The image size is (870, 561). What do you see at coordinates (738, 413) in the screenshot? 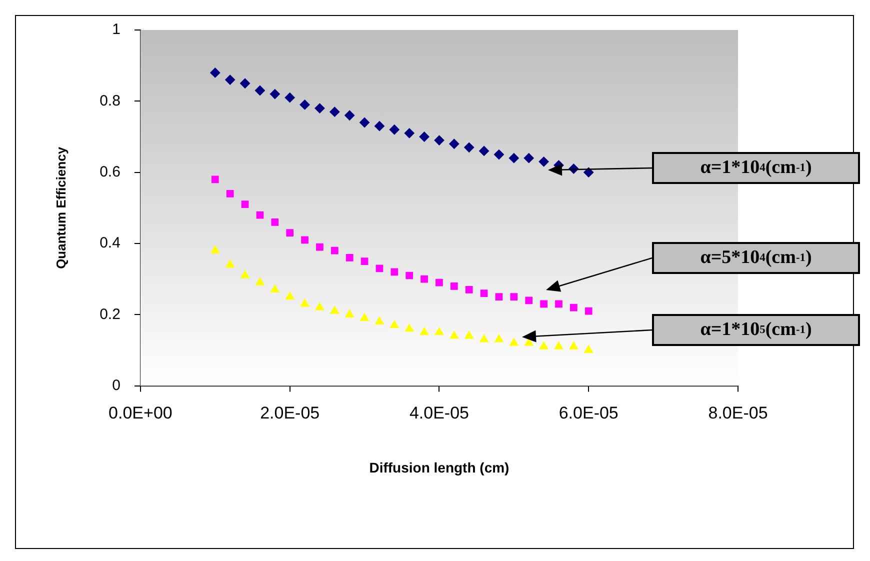
I see `x-tick-label: 8.0E-05` at bounding box center [738, 413].